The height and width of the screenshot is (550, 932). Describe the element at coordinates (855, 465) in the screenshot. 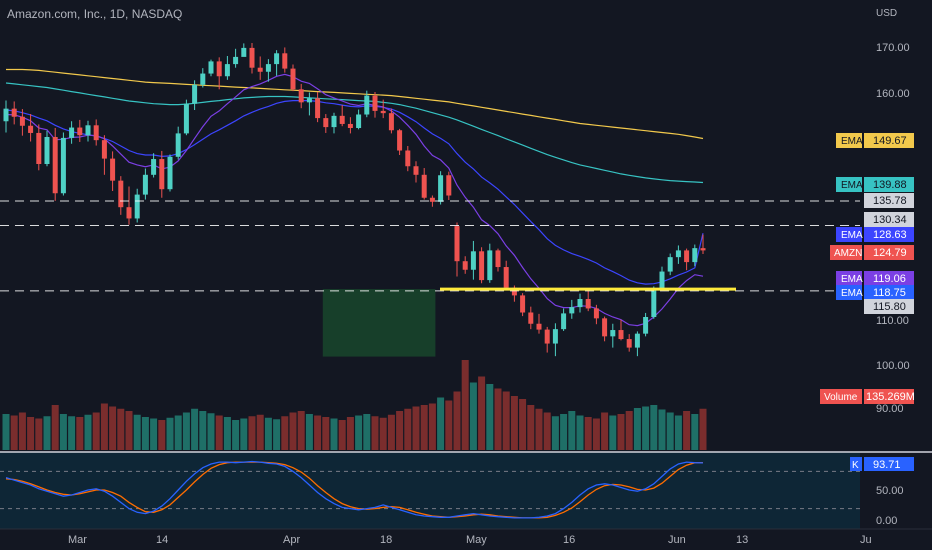

I see `svg-text: K` at that location.